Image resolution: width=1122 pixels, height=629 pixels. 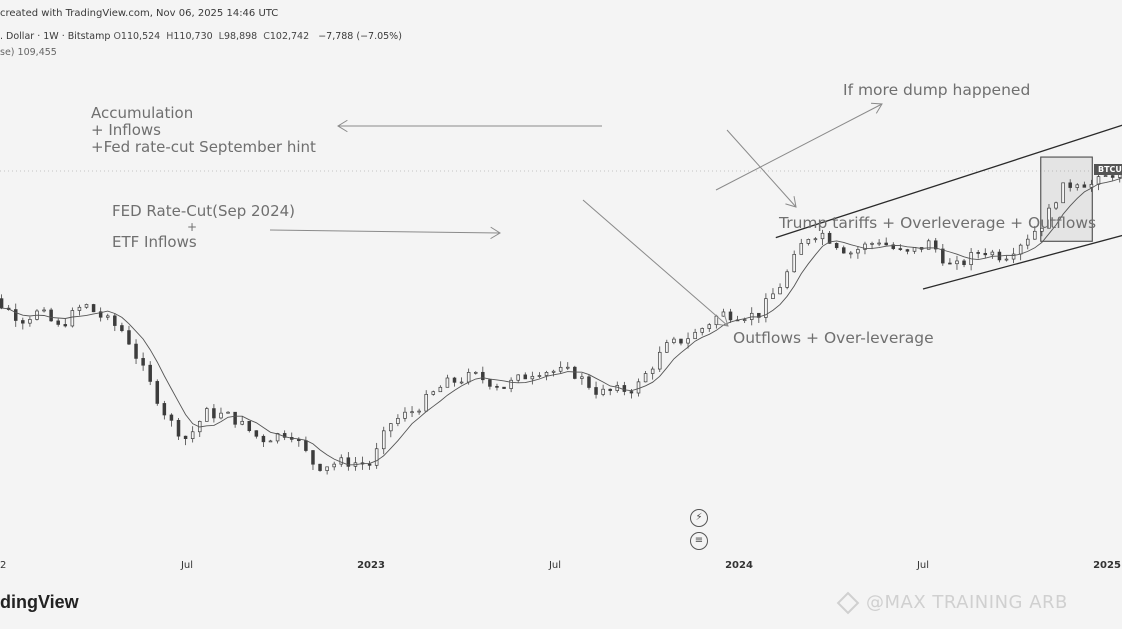 What do you see at coordinates (371, 565) in the screenshot?
I see `x-tick-label: 2023` at bounding box center [371, 565].